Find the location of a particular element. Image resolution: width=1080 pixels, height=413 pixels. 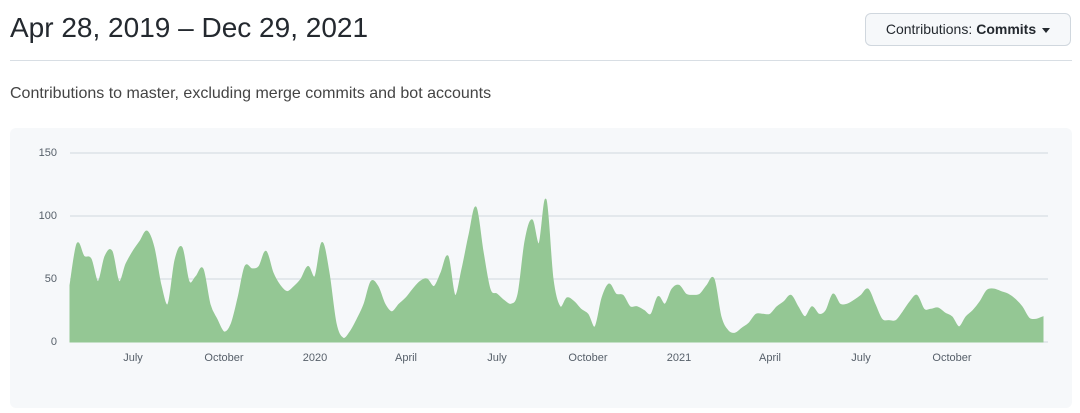

x-tick-label: 2020 is located at coordinates (315, 358).